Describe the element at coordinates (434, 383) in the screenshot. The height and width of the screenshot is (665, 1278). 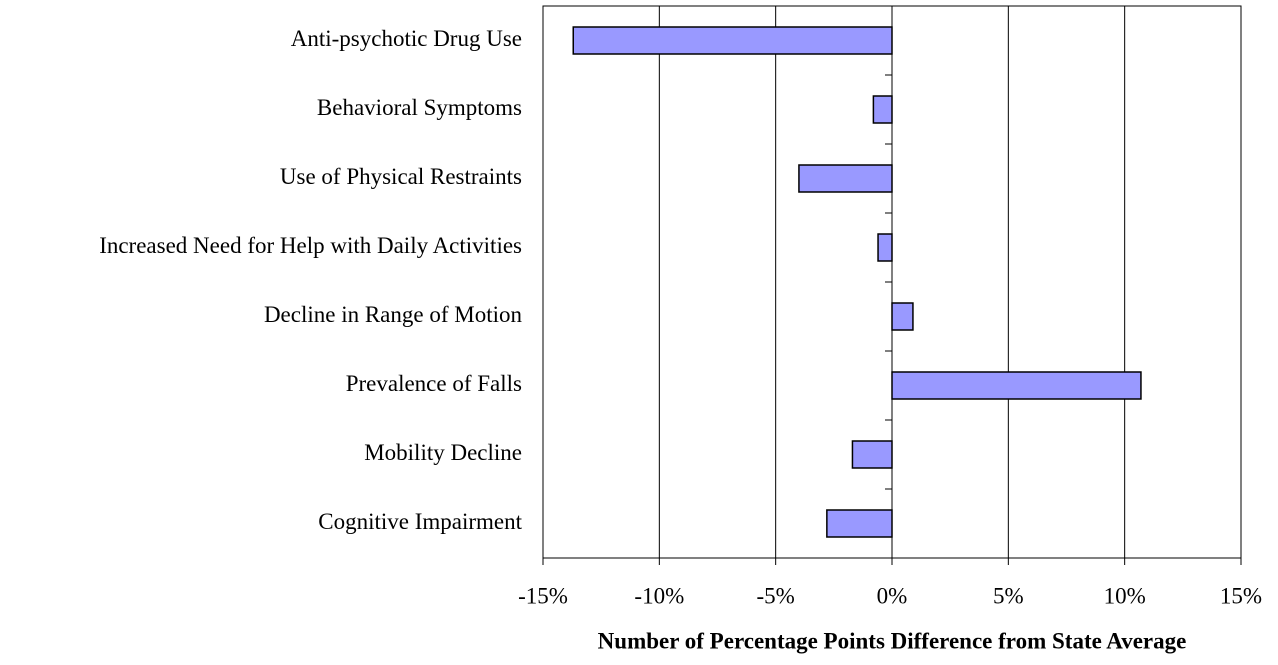
I see `y-tick-label: Prevalence of Falls` at that location.